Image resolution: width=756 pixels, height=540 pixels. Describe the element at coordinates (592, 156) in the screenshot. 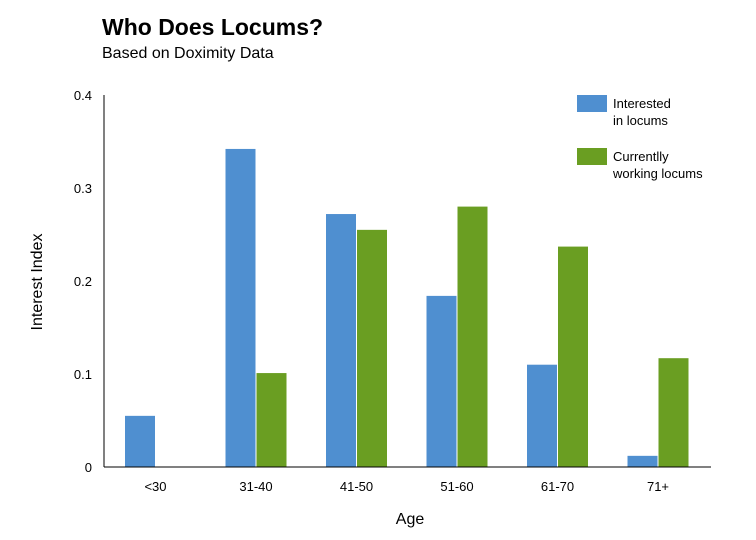

I see `legend-swatch-series2` at that location.